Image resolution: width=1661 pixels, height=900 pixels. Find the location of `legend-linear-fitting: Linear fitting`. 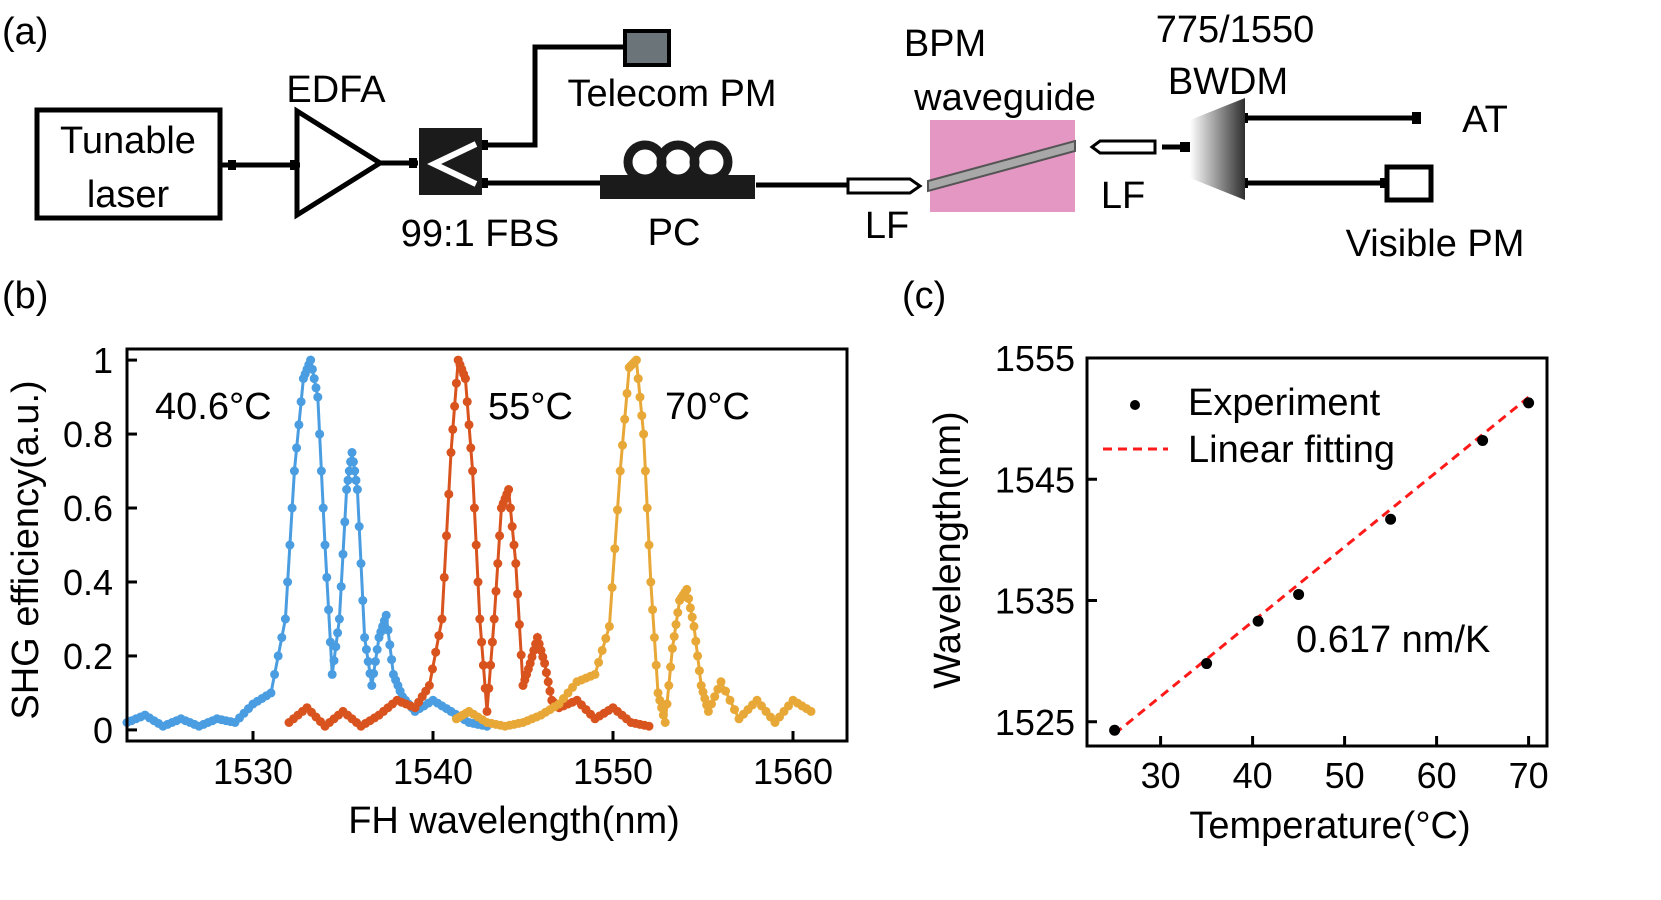

legend-linear-fitting: Linear fitting is located at coordinates (1291, 450).